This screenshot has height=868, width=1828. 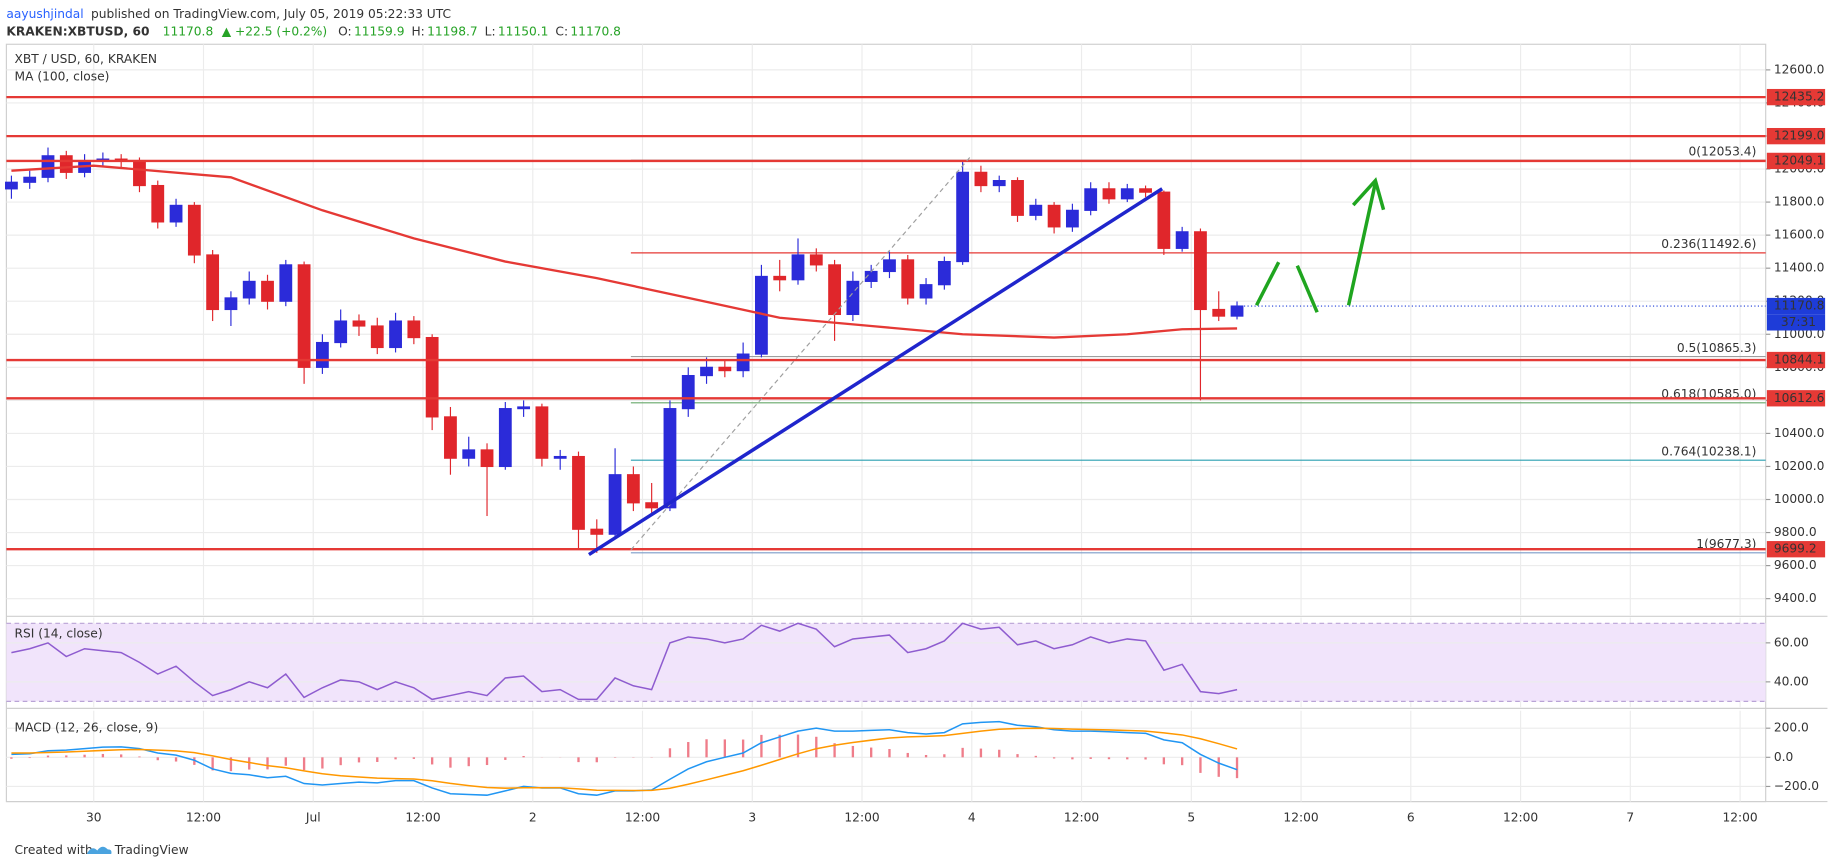 What do you see at coordinates (1799, 235) in the screenshot?
I see `y-tick-label: 11600.0` at bounding box center [1799, 235].